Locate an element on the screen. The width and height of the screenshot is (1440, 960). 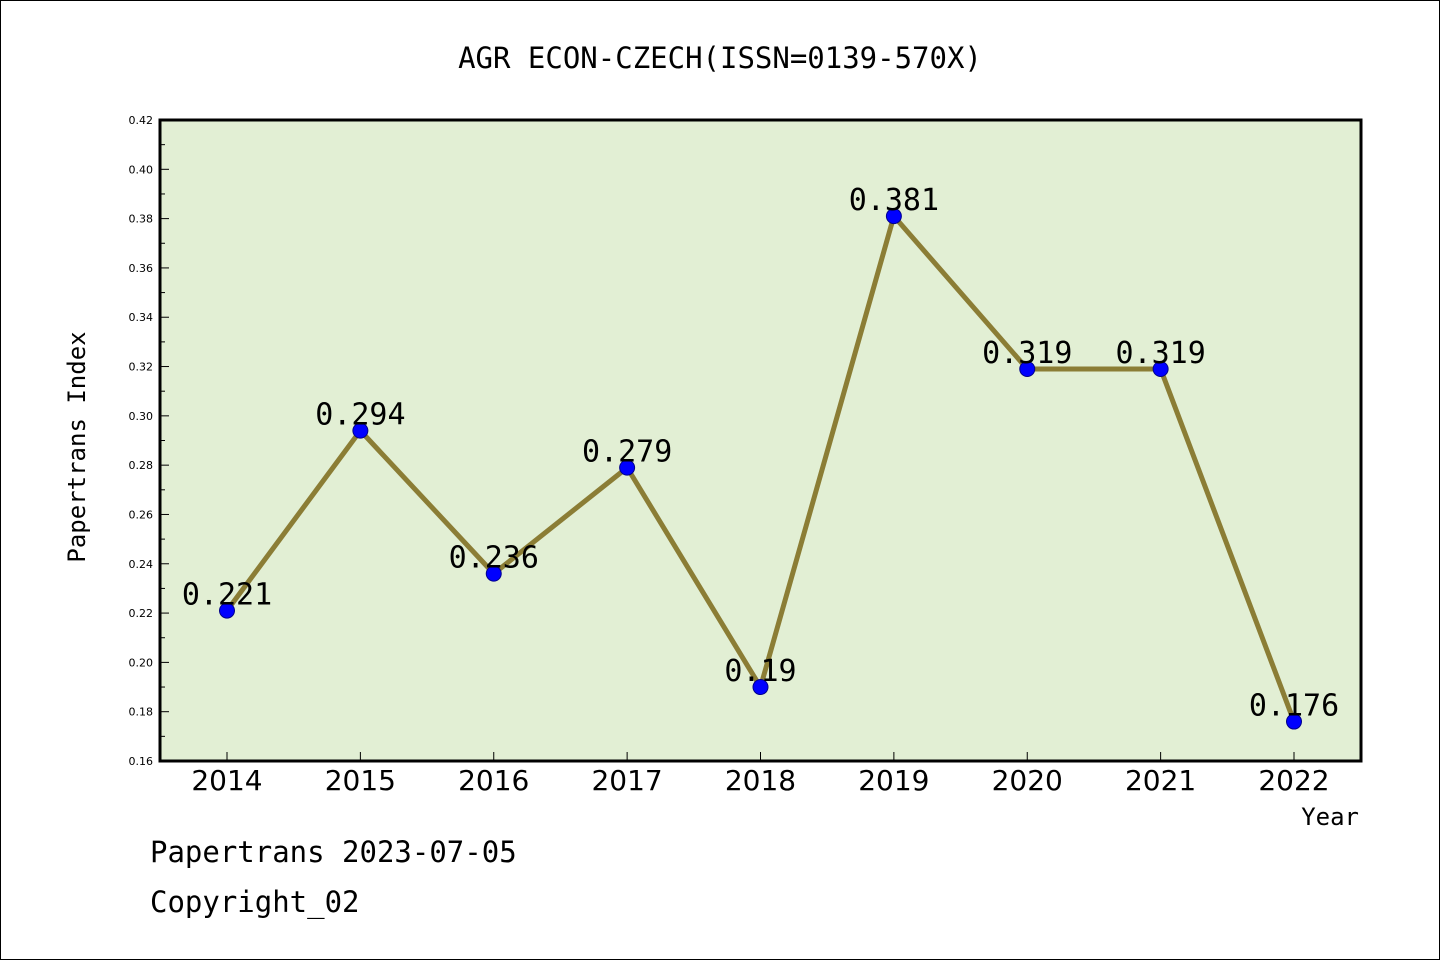
x-tick-label: 2017 is located at coordinates (626, 780).